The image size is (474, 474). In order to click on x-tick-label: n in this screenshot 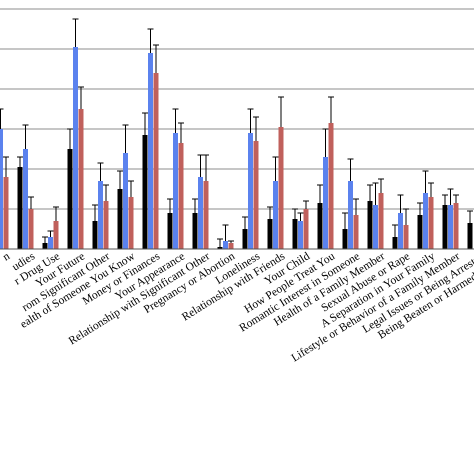, I will do `click(6, 256)`.